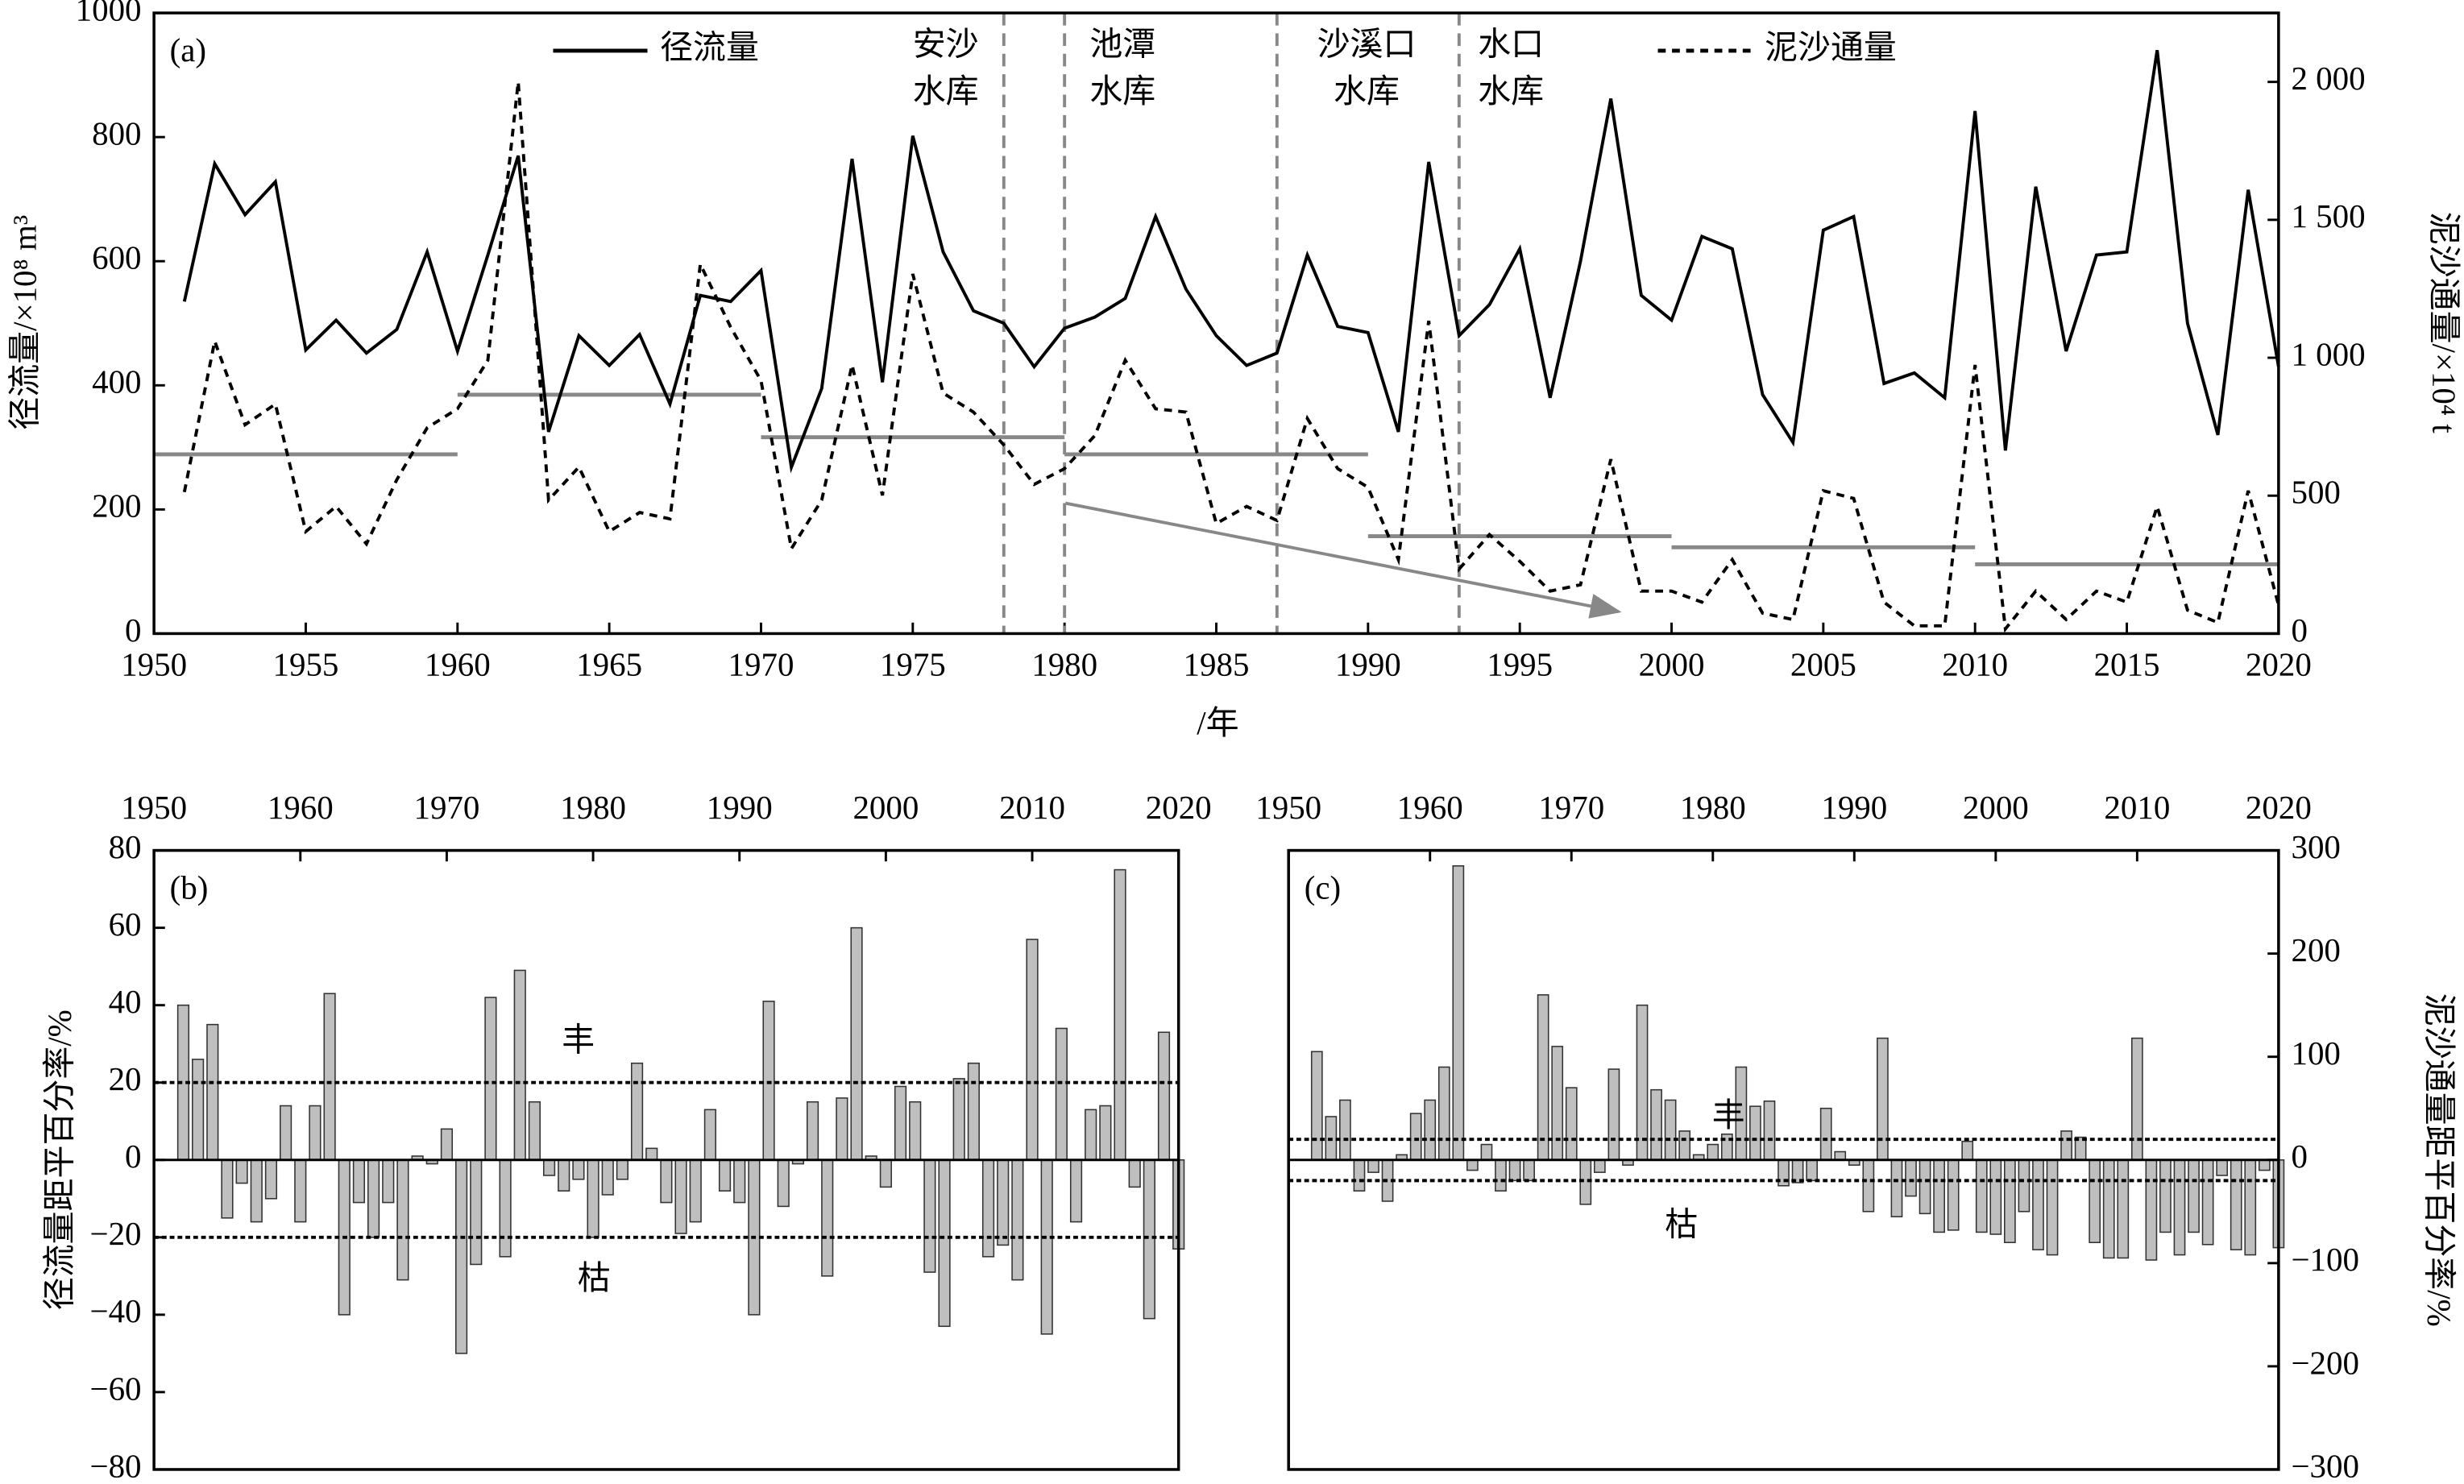 Image resolution: width=2464 pixels, height=1484 pixels. I want to click on y-tick-label: −20, so click(115, 1234).